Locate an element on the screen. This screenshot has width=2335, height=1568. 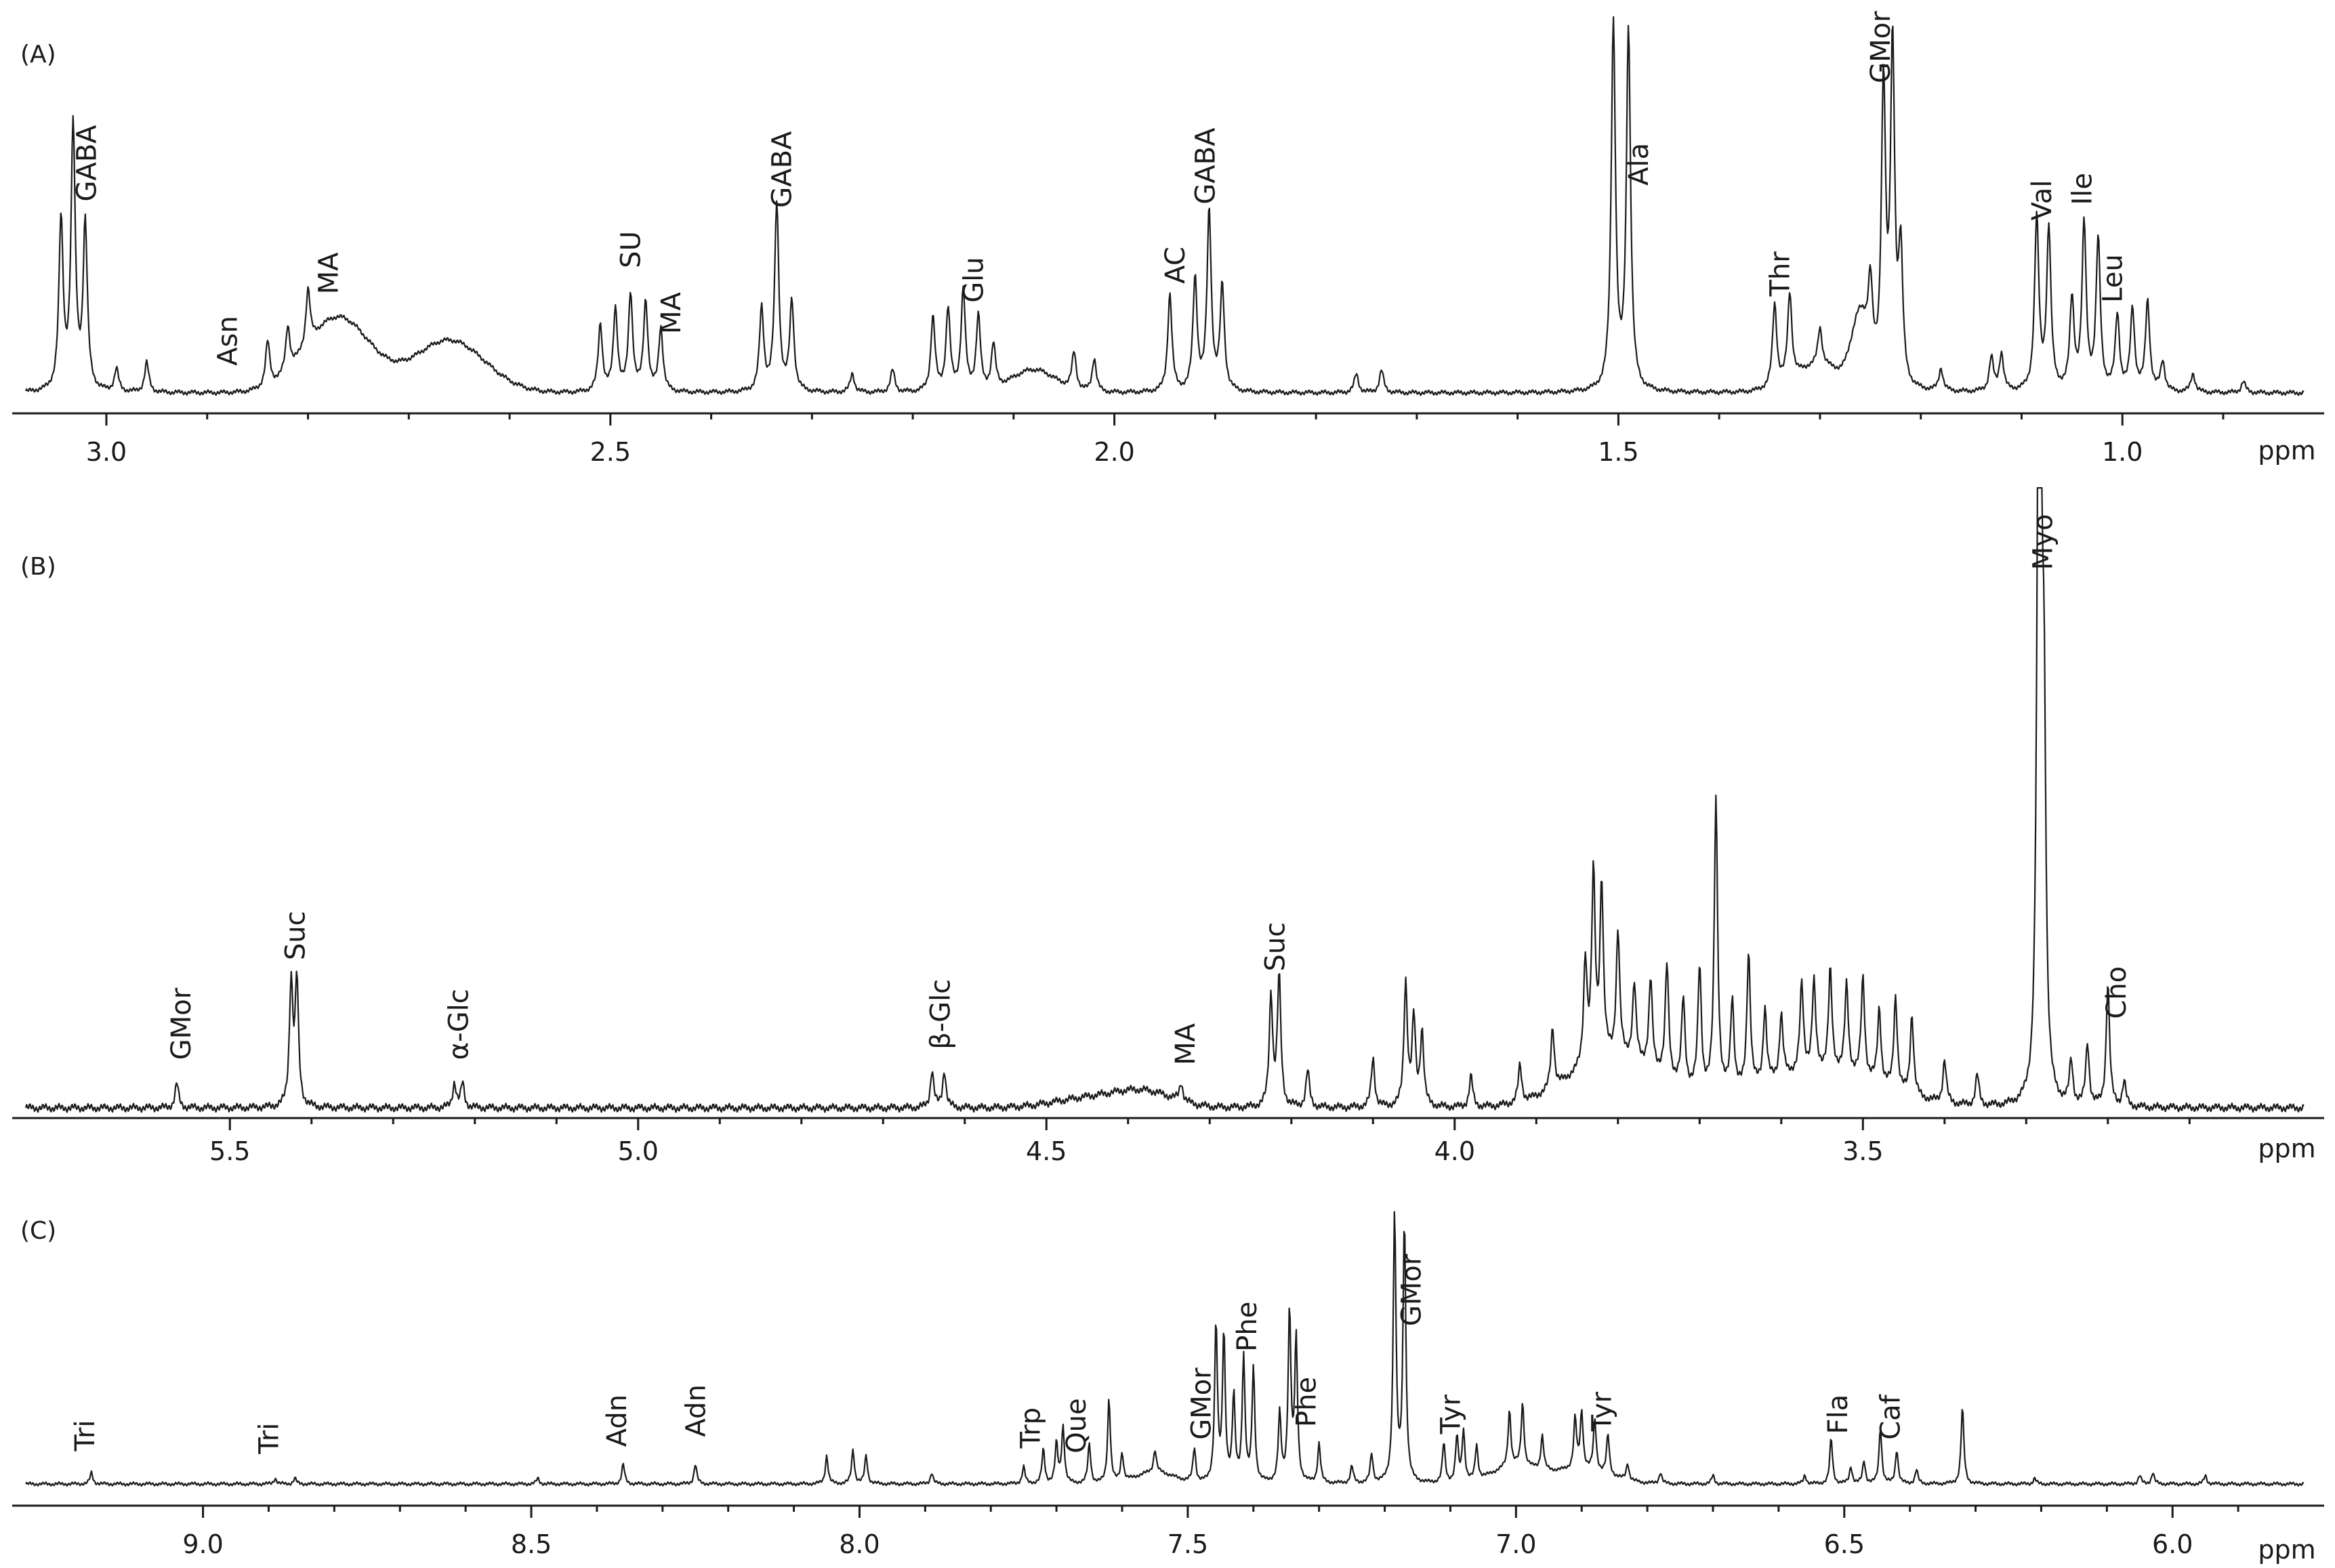
panel-label: (B) is located at coordinates (38, 567).